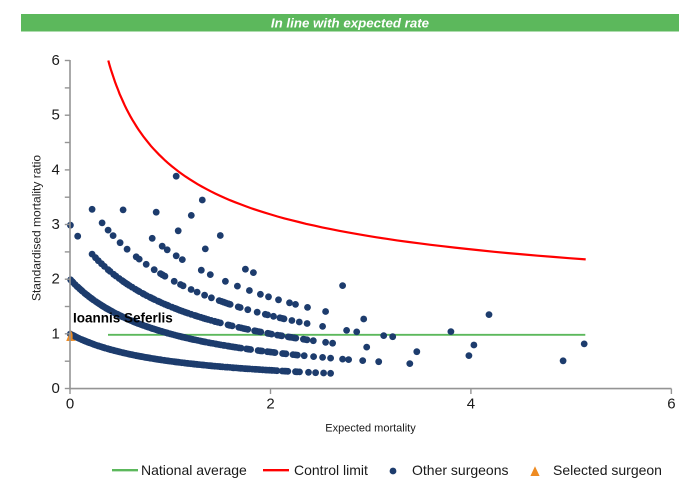 The image size is (700, 500). I want to click on svg-text: Expected mortality, so click(370, 429).